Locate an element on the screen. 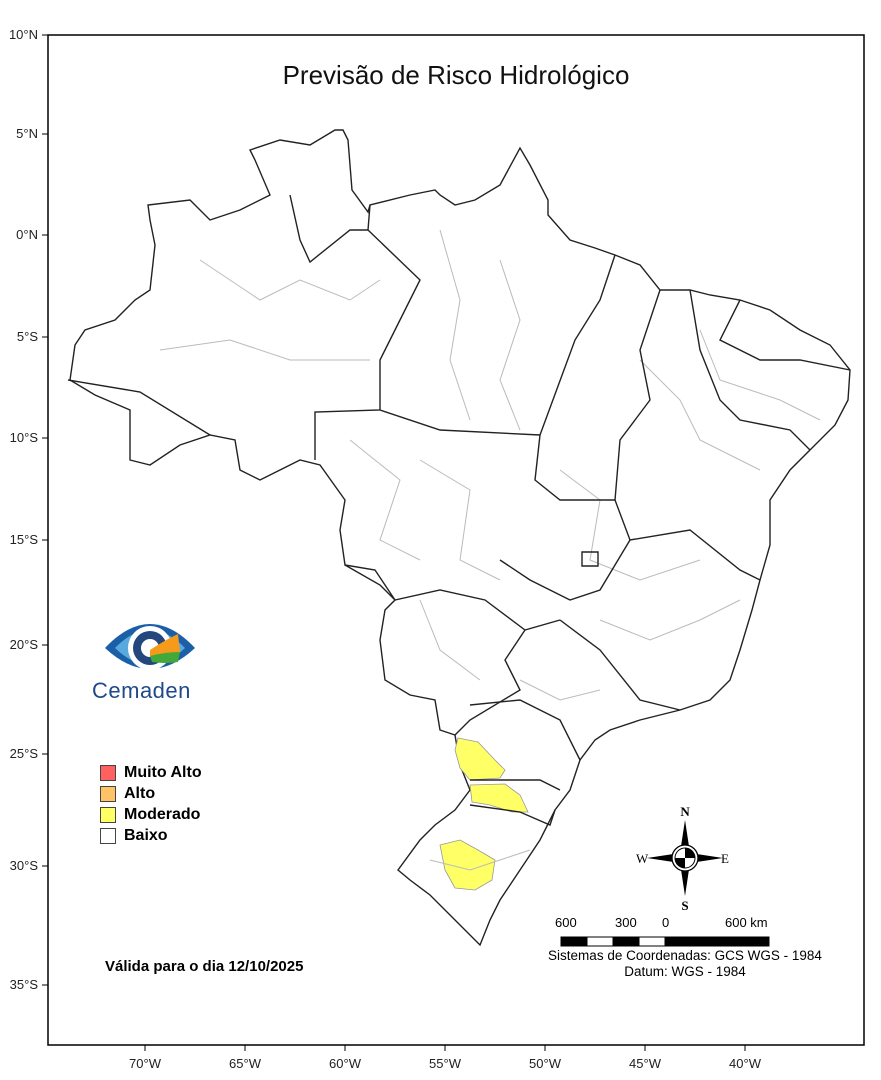 This screenshot has height=1080, width=881. lat-tick-label: 10°N is located at coordinates (23, 34).